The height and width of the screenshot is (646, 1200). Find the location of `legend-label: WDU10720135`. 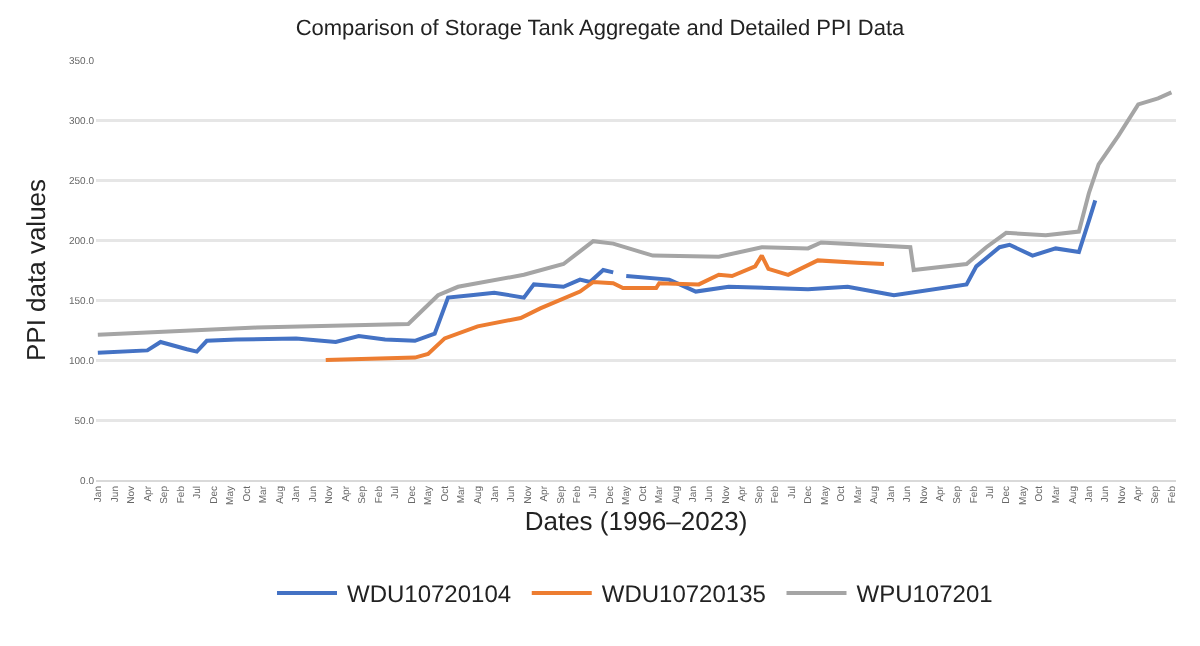

legend-label: WDU10720135 is located at coordinates (684, 594).